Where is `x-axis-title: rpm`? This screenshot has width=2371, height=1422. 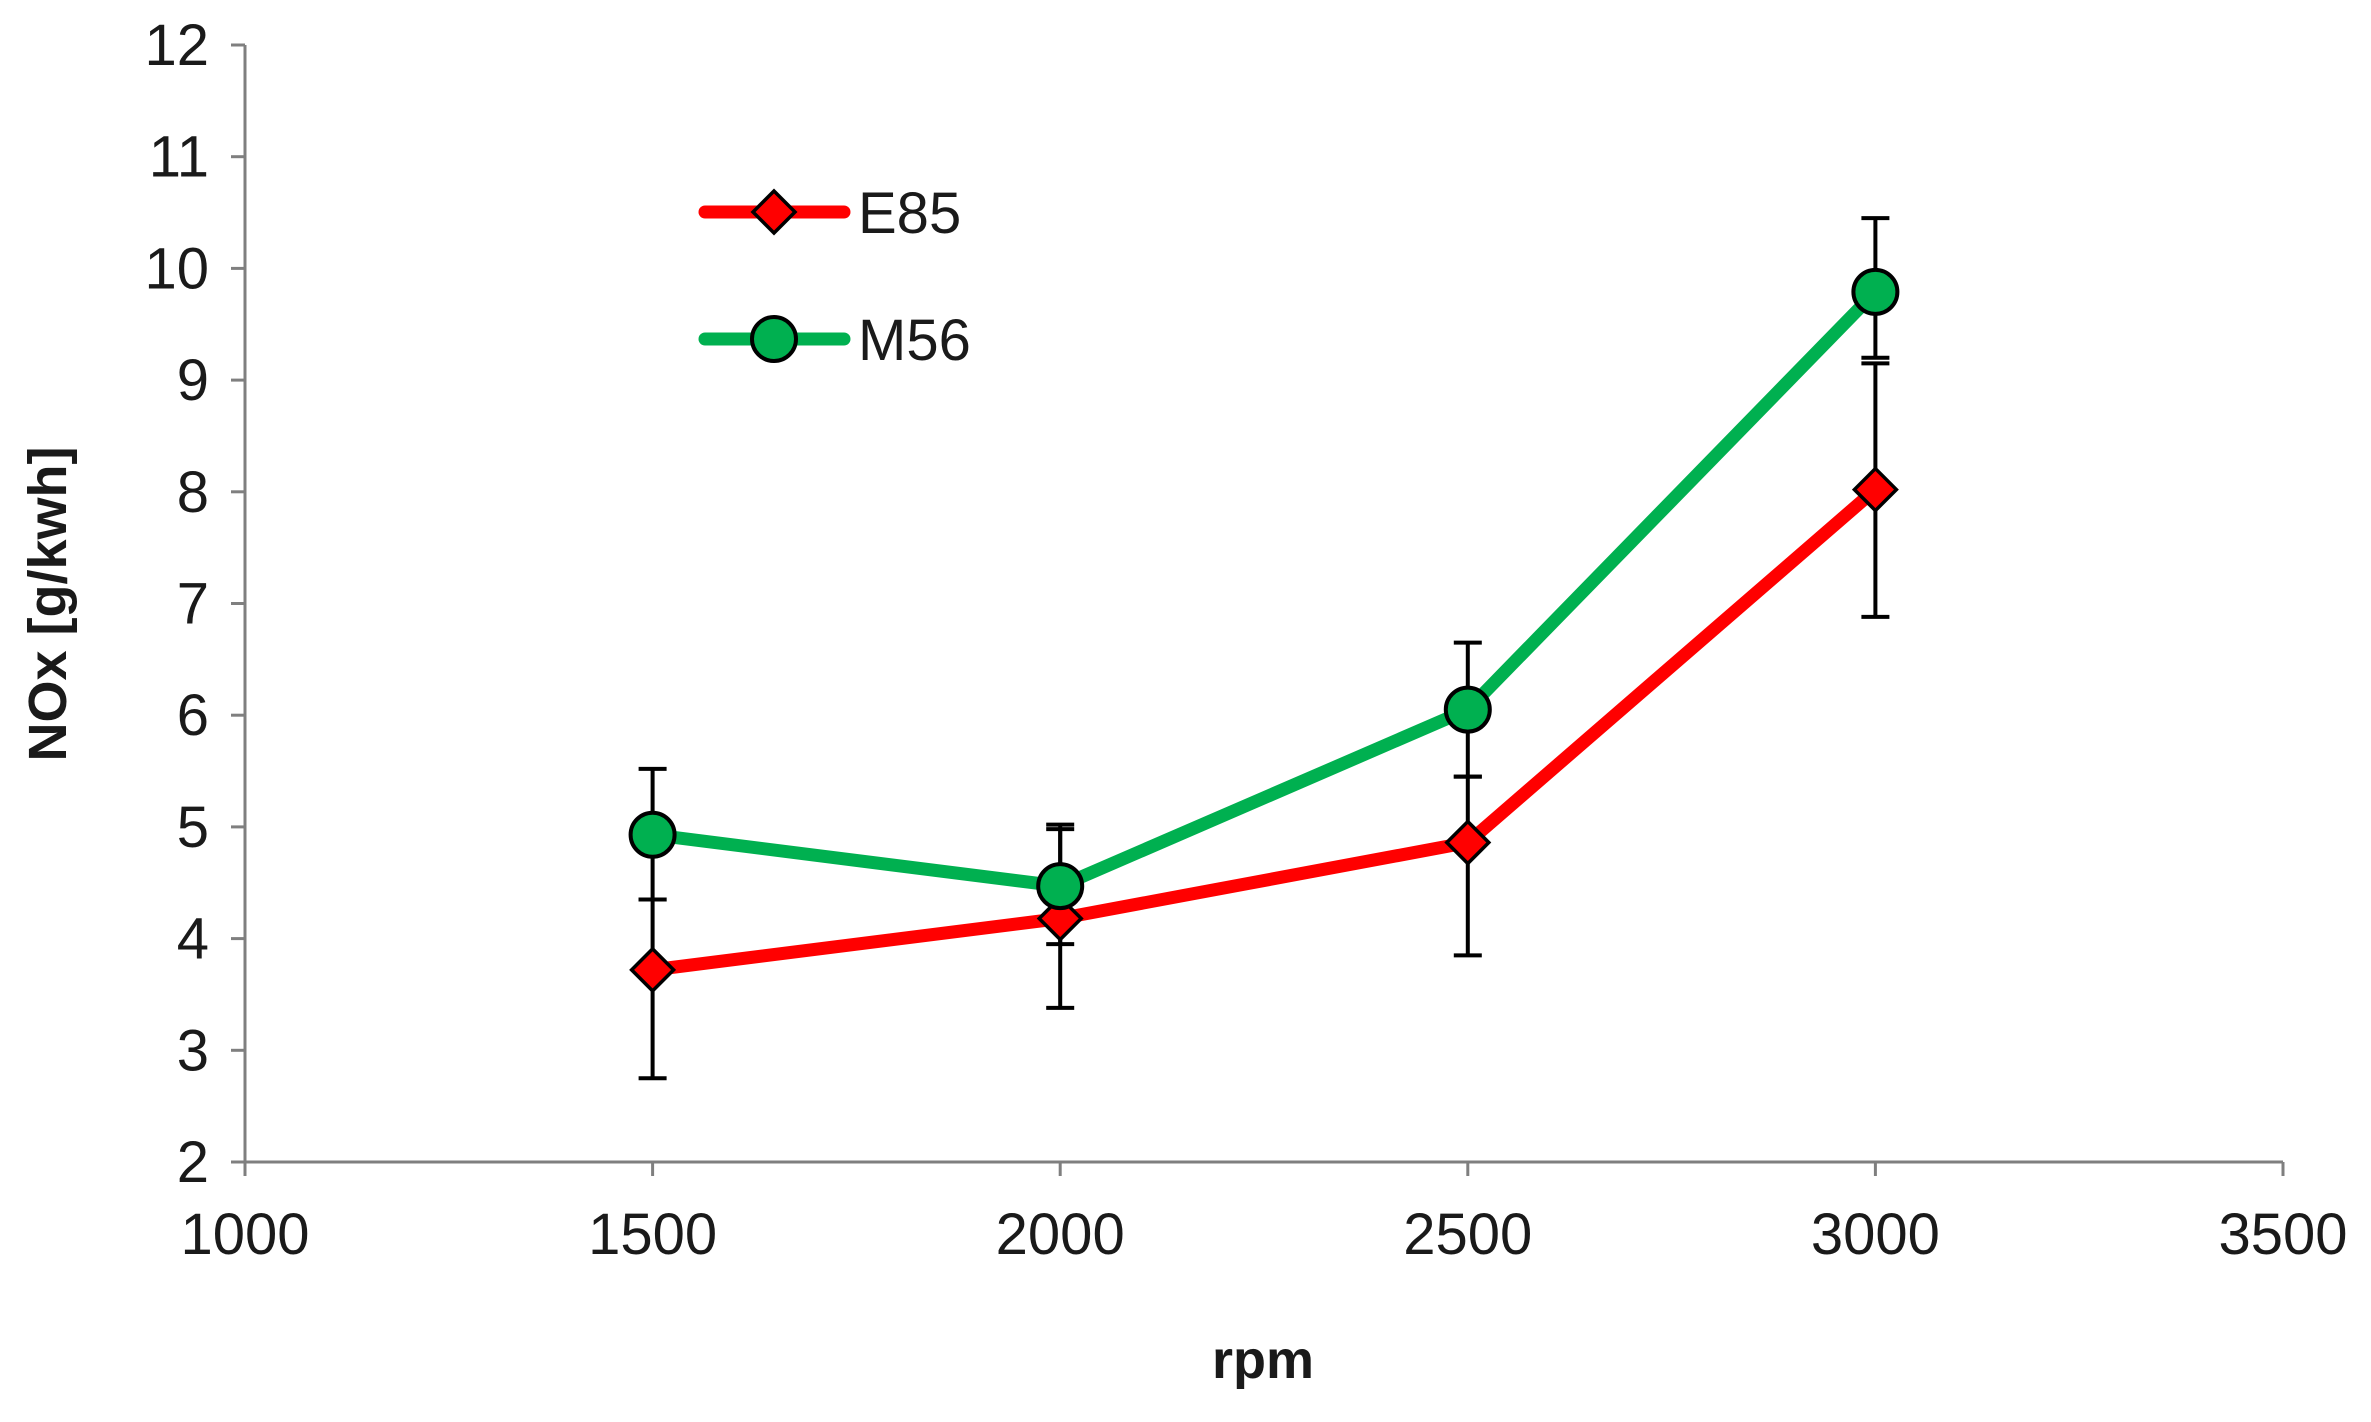 x-axis-title: rpm is located at coordinates (1263, 1360).